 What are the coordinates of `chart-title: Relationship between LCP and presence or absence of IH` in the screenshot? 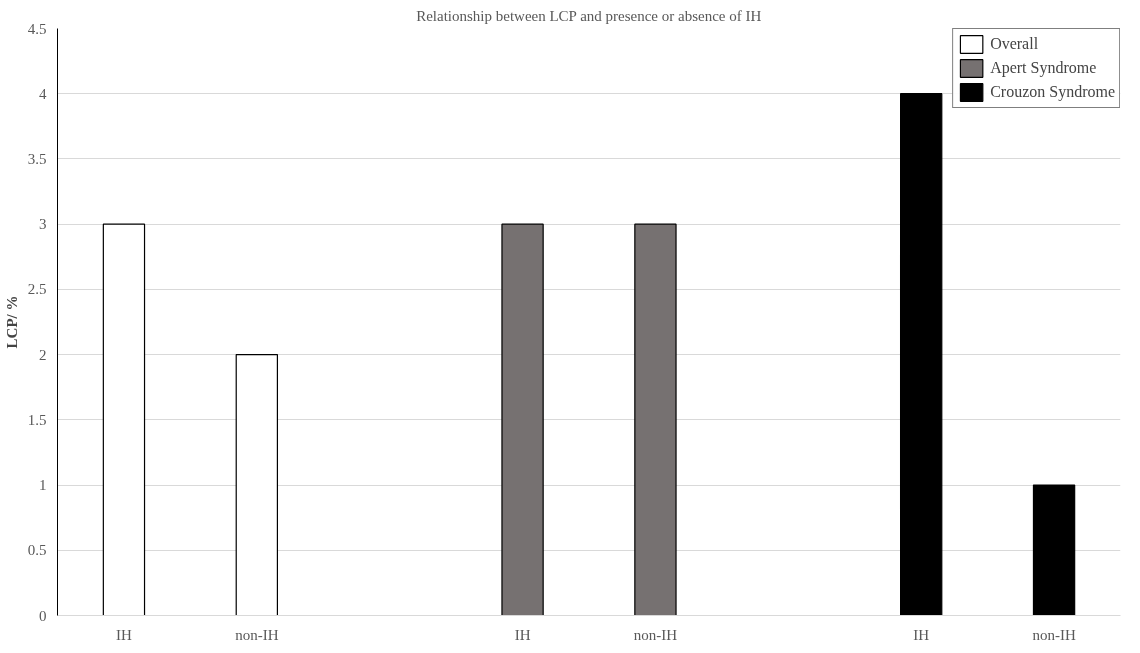 It's located at (589, 15).